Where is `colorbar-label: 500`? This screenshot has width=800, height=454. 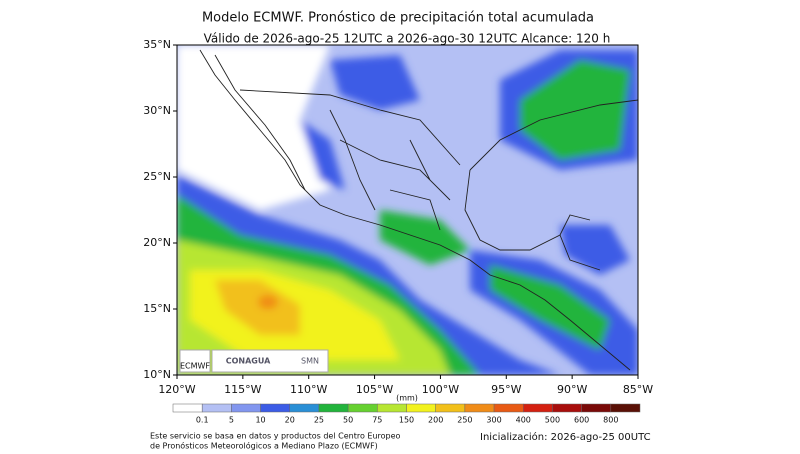 colorbar-label: 500 is located at coordinates (552, 420).